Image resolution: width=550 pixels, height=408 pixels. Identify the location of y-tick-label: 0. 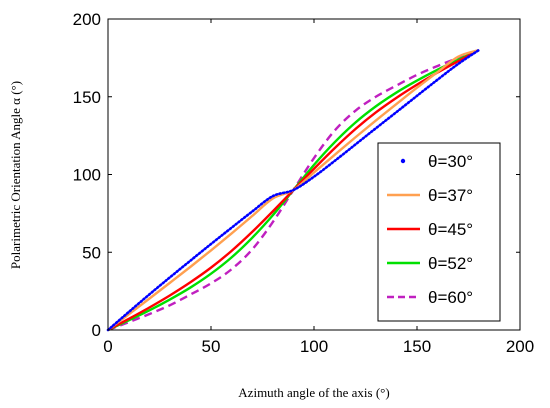
(96, 330).